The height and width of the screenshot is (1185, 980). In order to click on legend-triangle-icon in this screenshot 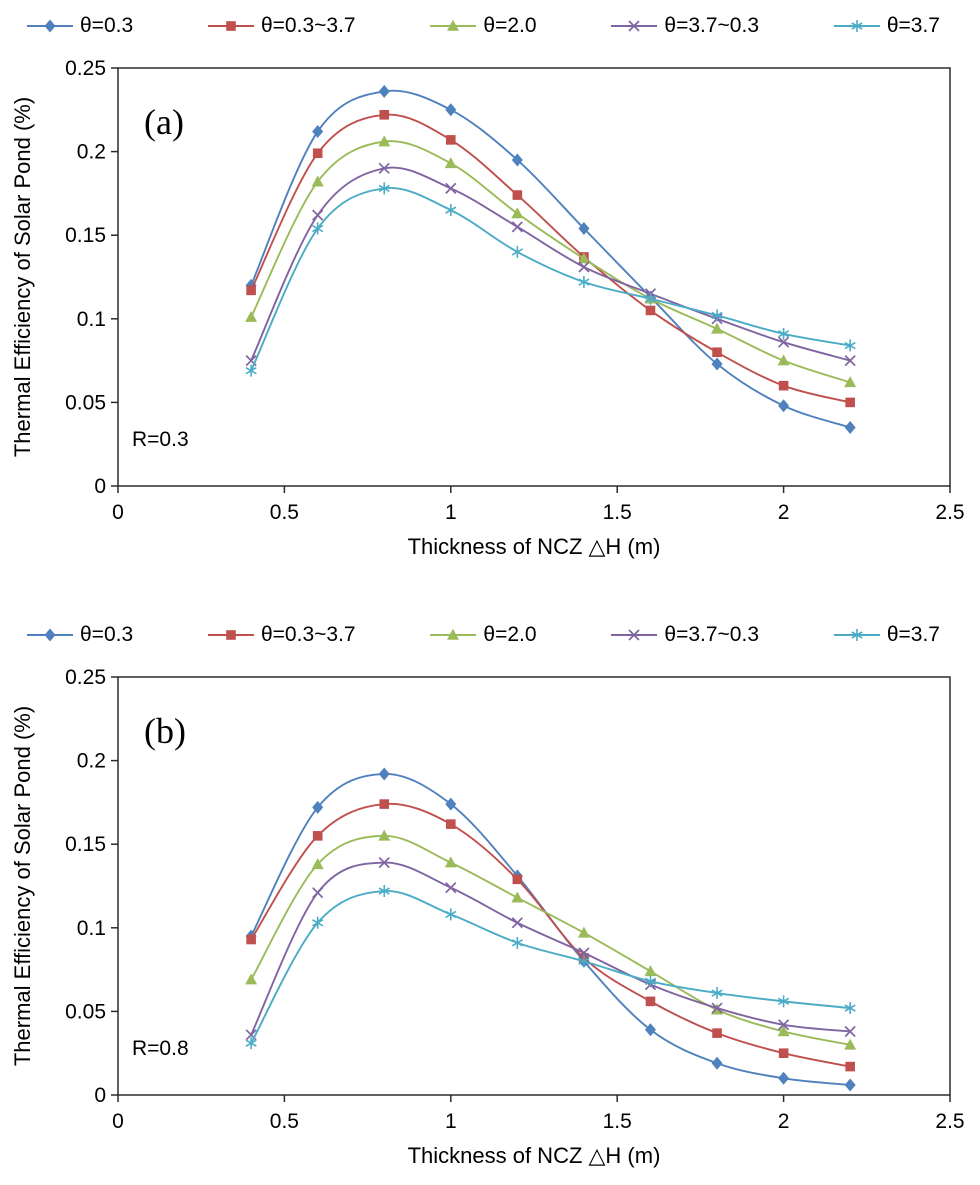, I will do `click(453, 634)`.